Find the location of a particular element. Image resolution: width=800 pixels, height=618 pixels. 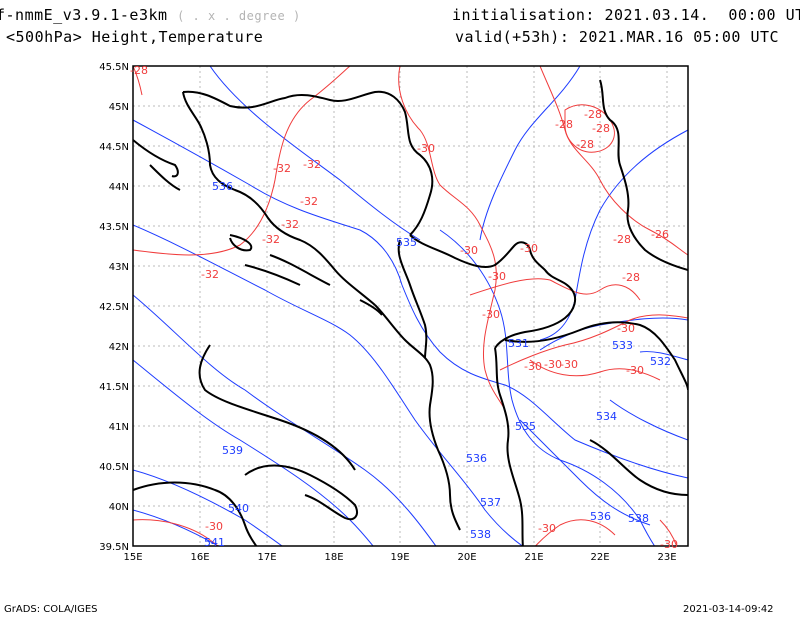

temperature-label: -26 is located at coordinates (660, 234).